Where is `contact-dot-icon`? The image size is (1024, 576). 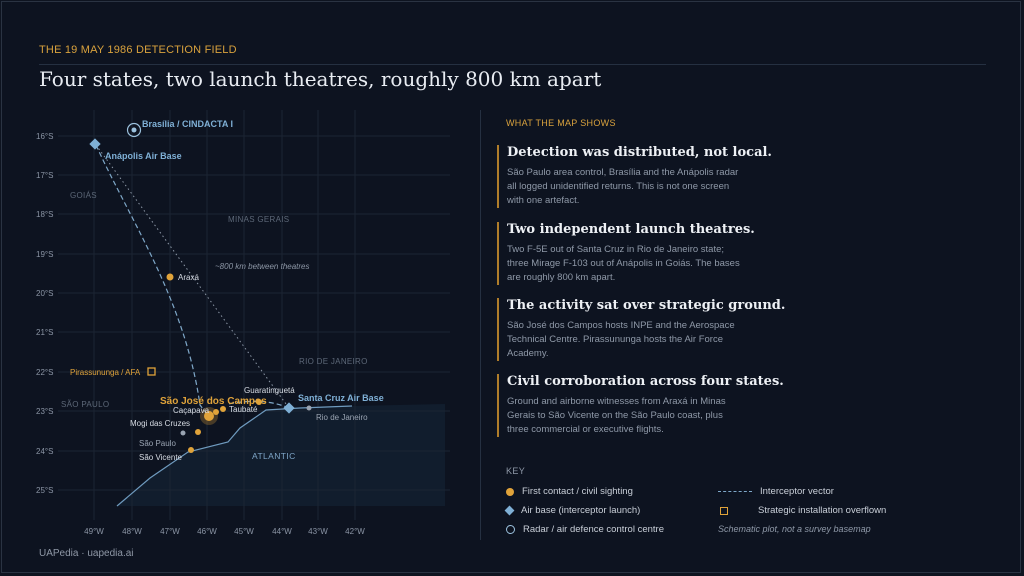
contact-dot-icon is located at coordinates (510, 491).